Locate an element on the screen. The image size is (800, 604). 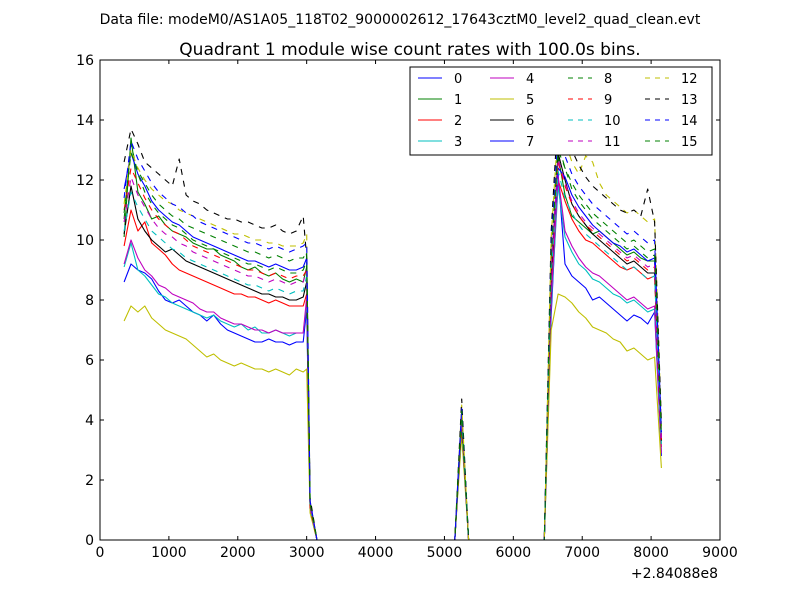
y-tick-label: 4 is located at coordinates (89, 421).